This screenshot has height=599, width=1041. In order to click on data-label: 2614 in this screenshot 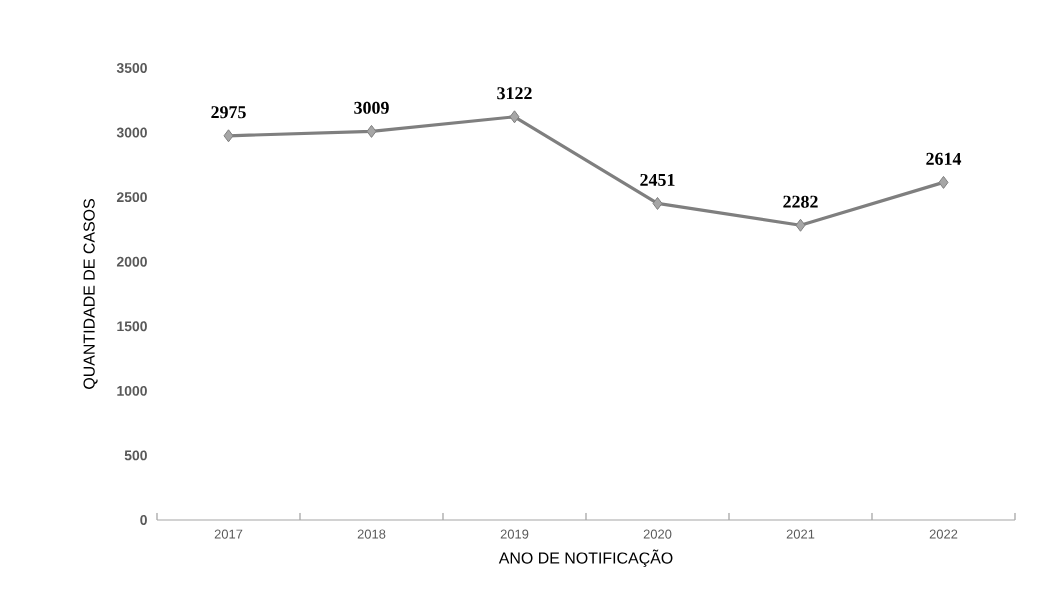, I will do `click(944, 158)`.